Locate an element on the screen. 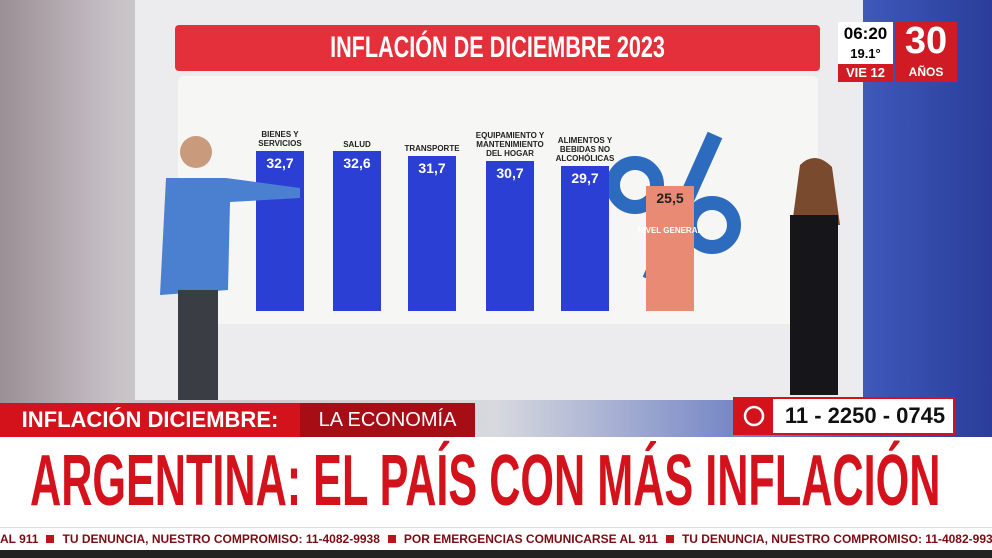 The width and height of the screenshot is (992, 558). headline: ARGENTINA: EL PAÍS CON MÁS INFLACIÓN is located at coordinates (485, 481).